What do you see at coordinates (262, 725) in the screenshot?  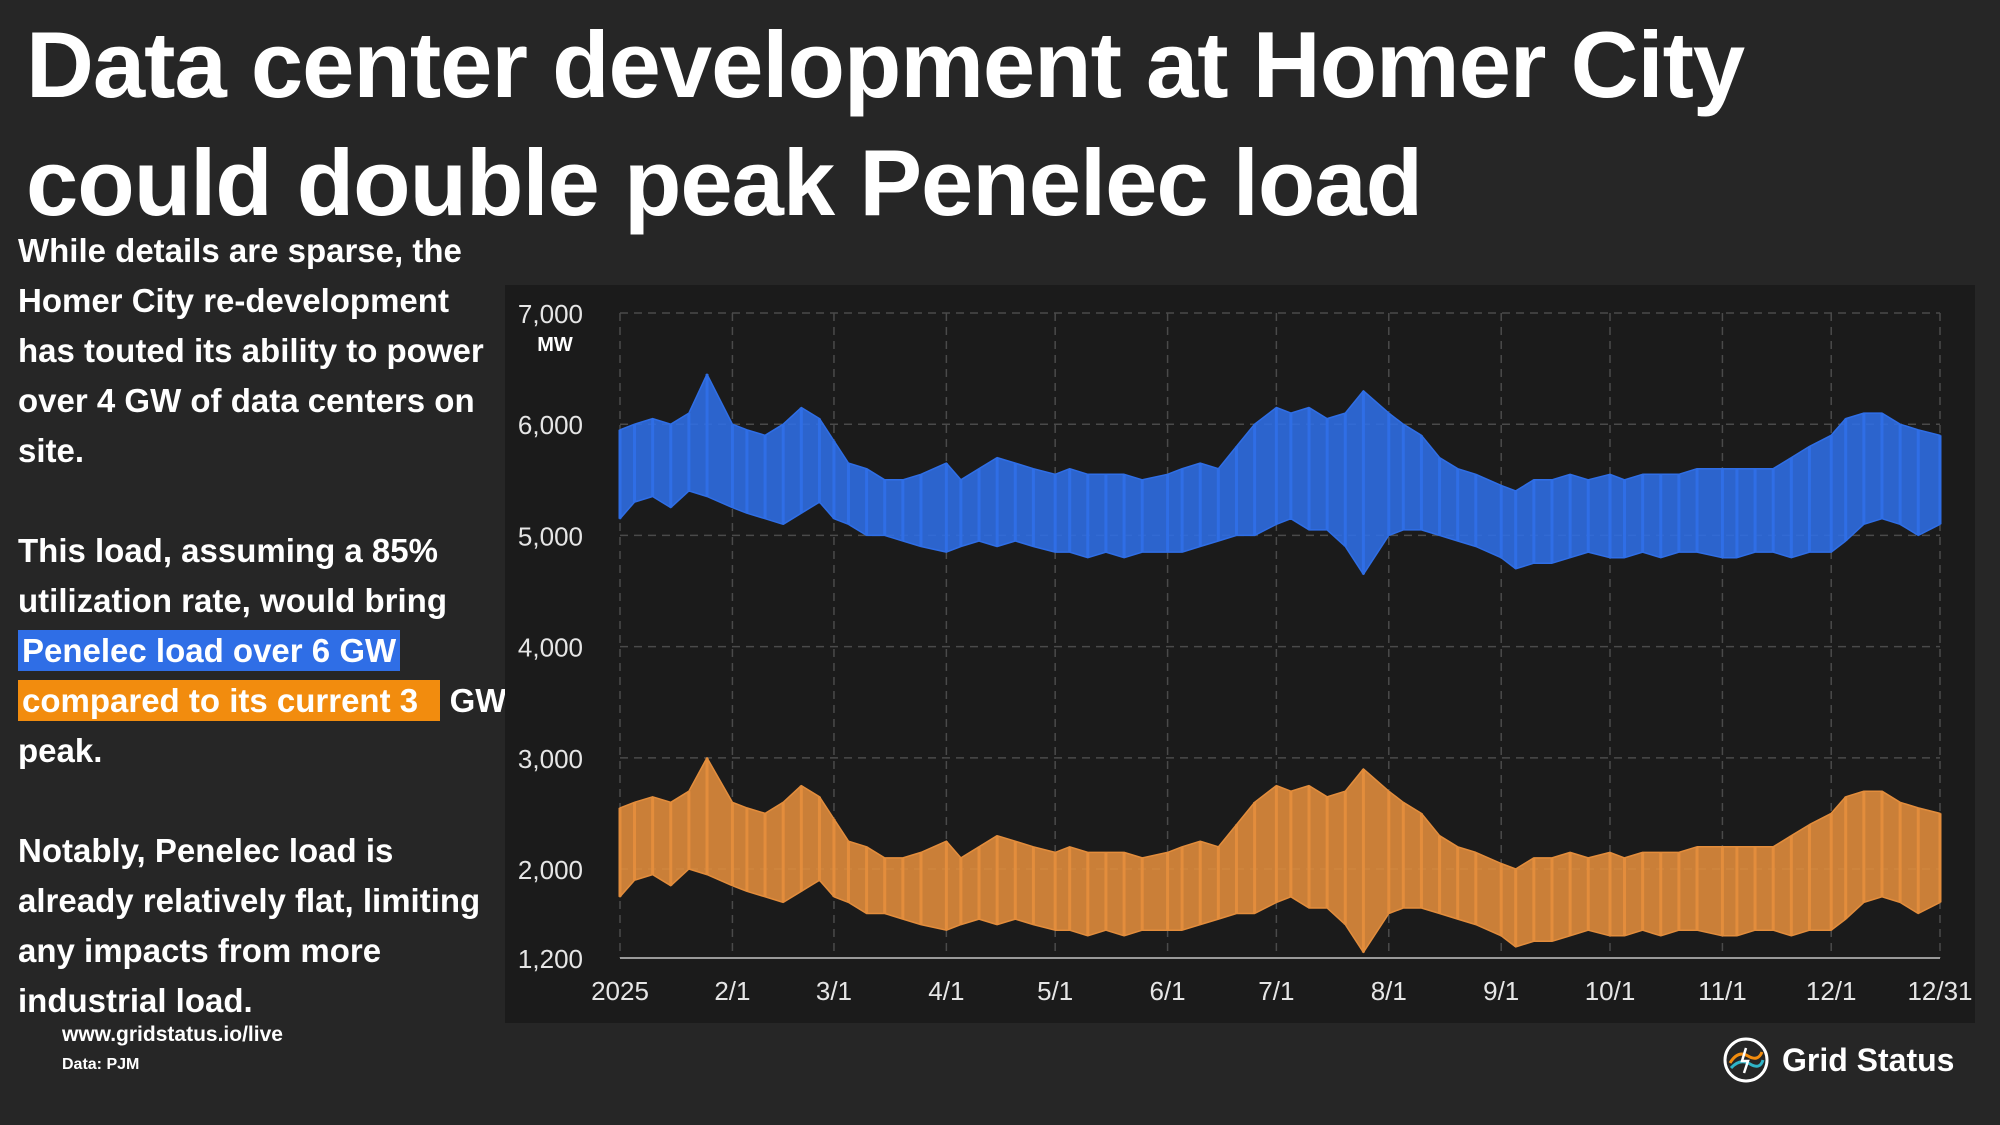 I see `paragraph-2-tail: GW peak.` at bounding box center [262, 725].